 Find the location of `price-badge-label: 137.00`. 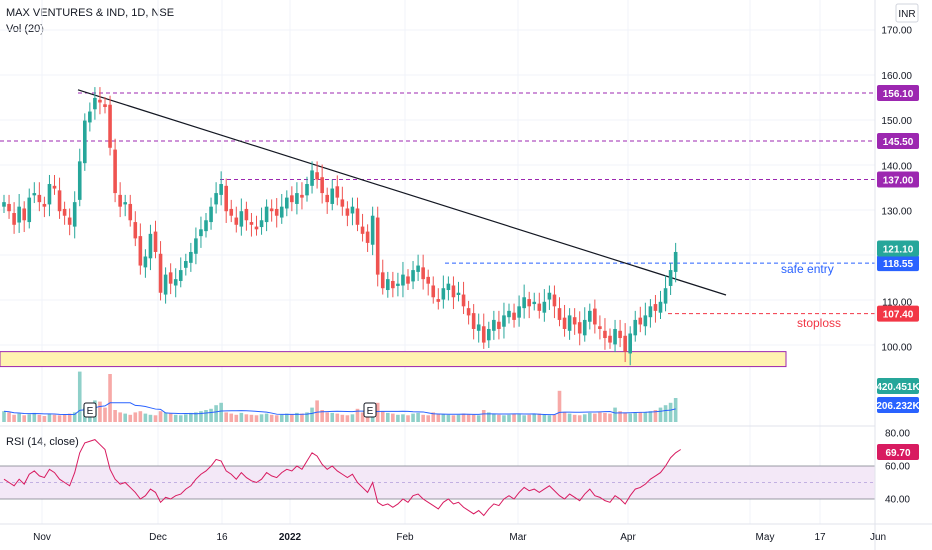

price-badge-label: 137.00 is located at coordinates (898, 180).